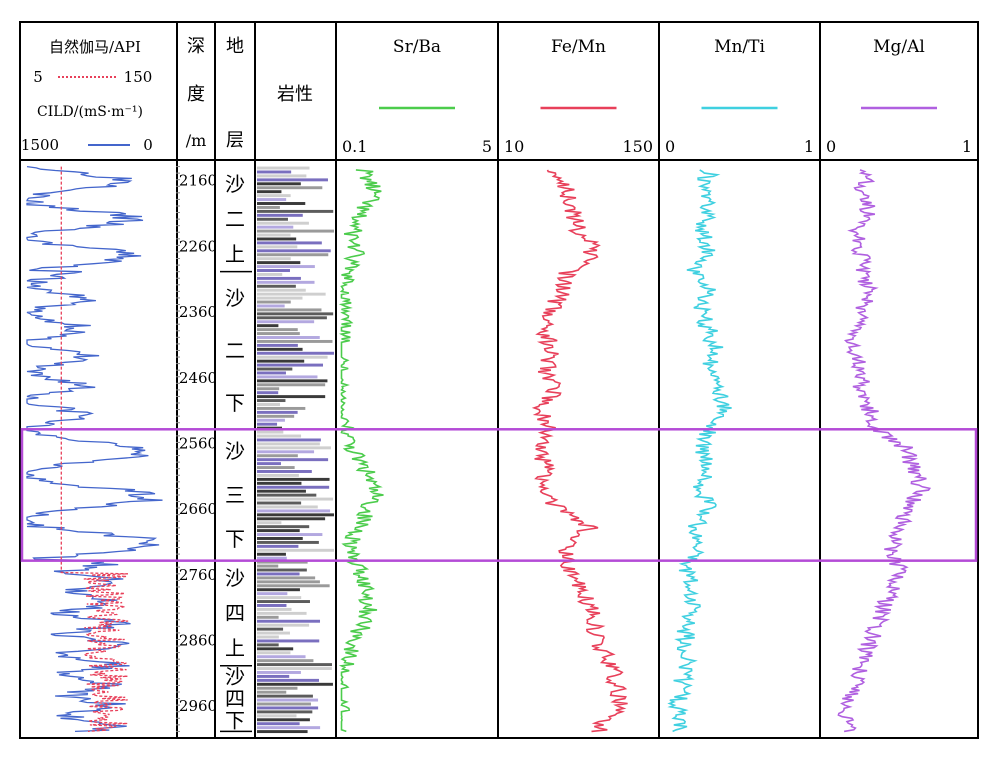 The width and height of the screenshot is (1000, 766). Describe the element at coordinates (637, 146) in the screenshot. I see `series-max-label: 150` at that location.